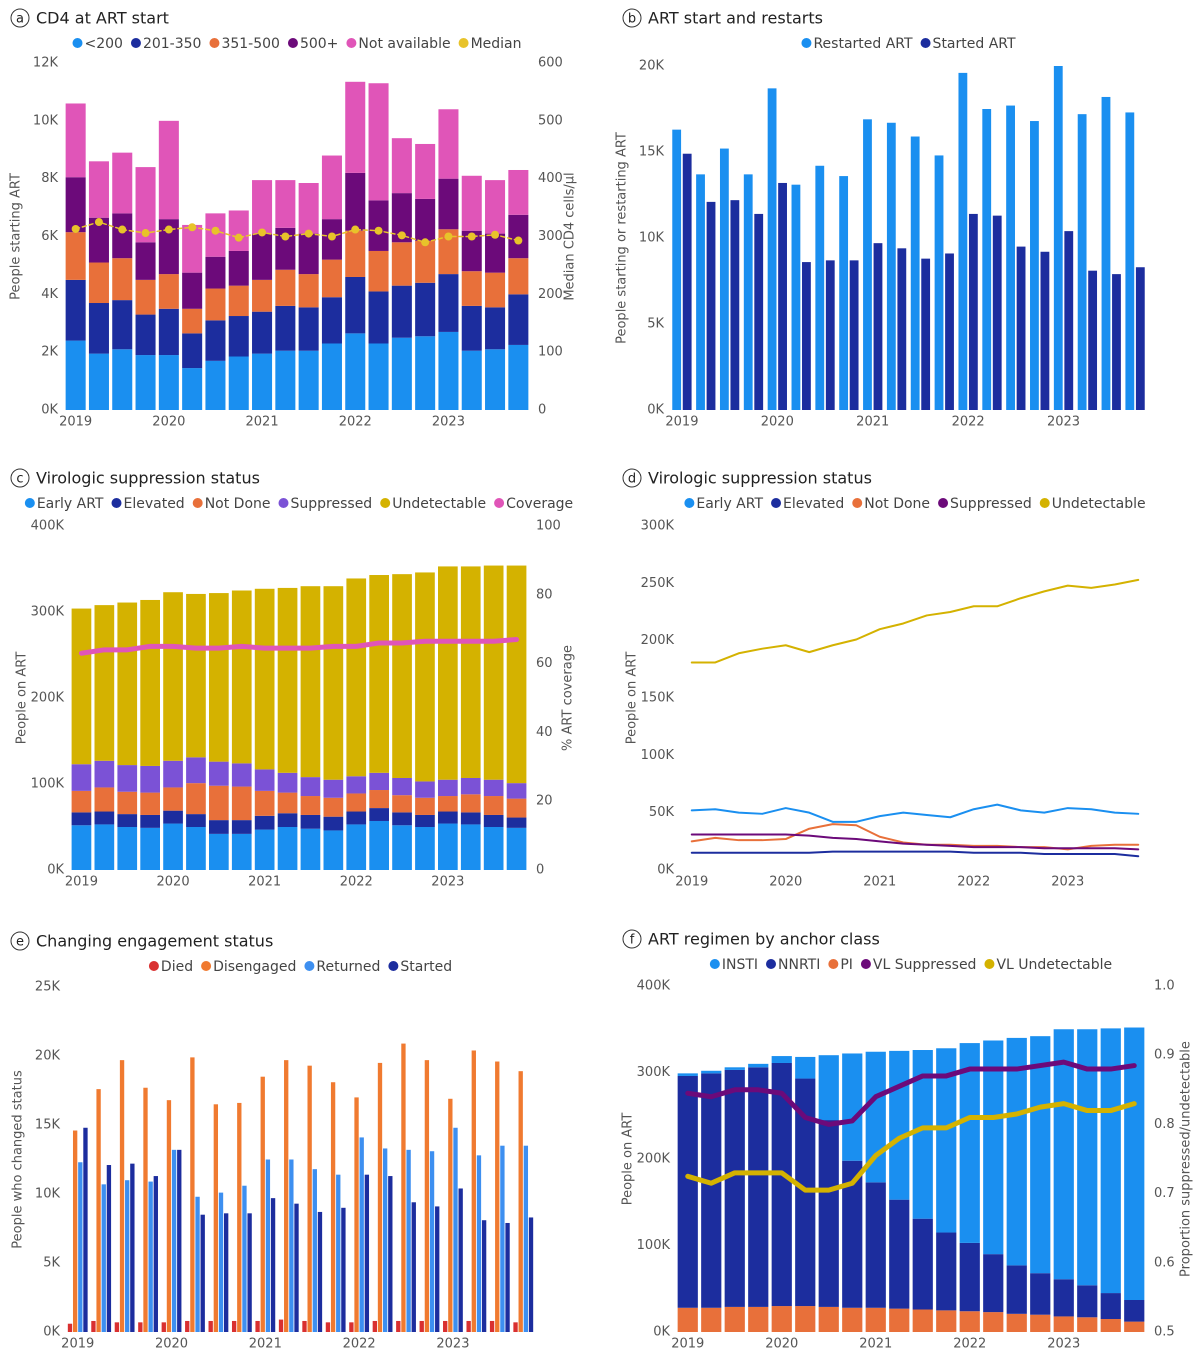 The width and height of the screenshot is (1197, 1352). Describe the element at coordinates (19, 479) in the screenshot. I see `panel-letter: c` at that location.